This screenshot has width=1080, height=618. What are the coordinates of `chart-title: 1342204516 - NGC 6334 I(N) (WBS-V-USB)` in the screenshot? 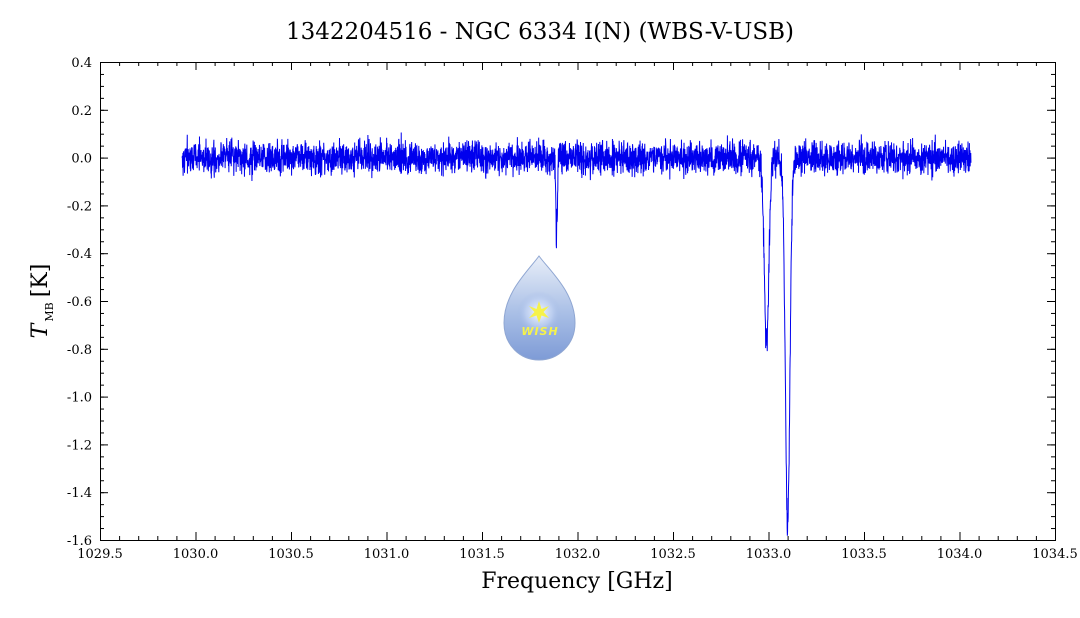 It's located at (540, 32).